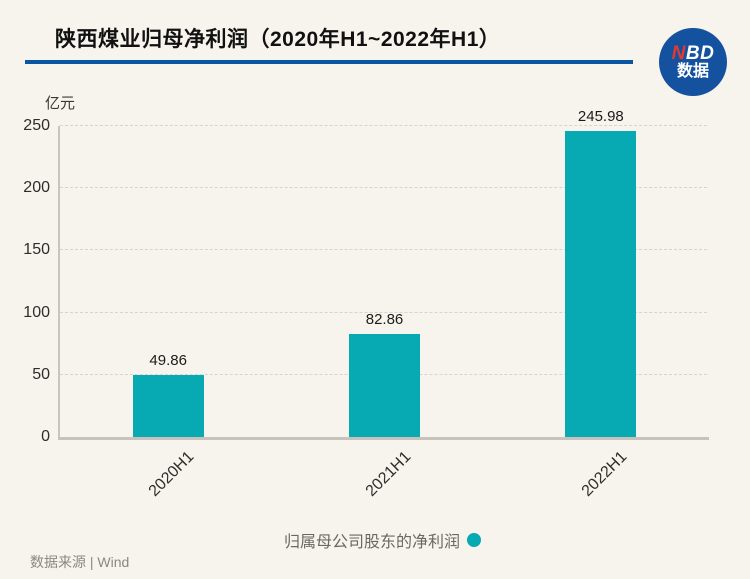 This screenshot has width=750, height=579. What do you see at coordinates (384, 319) in the screenshot?
I see `bar-value-label-2021H1: 82.86` at bounding box center [384, 319].